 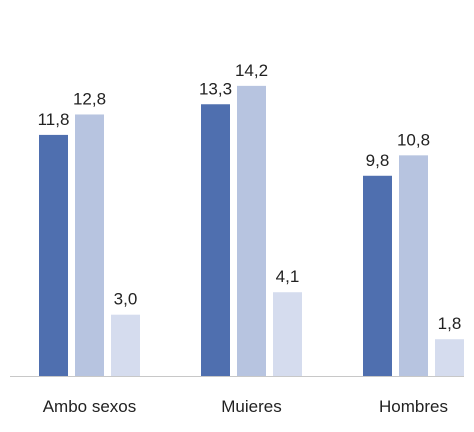 What do you see at coordinates (89, 98) in the screenshot?
I see `data-label: 12,8` at bounding box center [89, 98].